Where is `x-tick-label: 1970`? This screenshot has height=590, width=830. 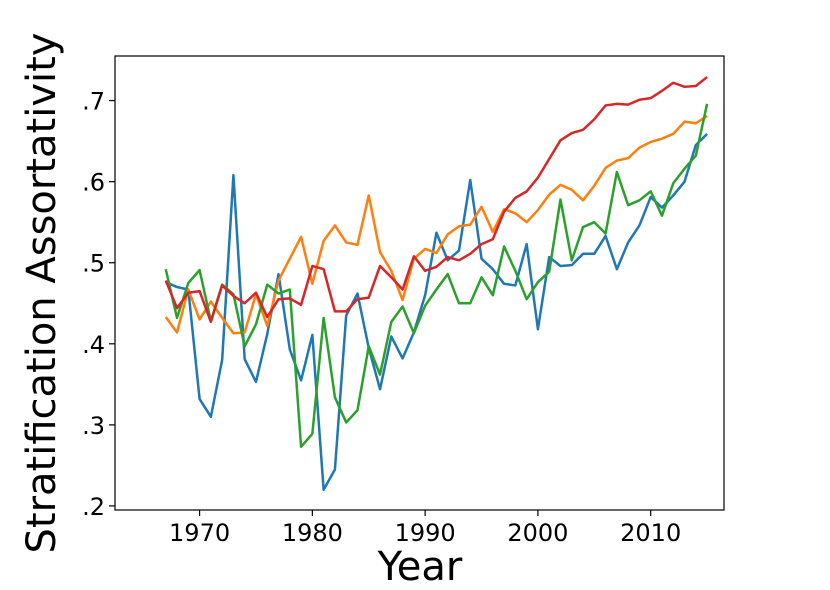 x-tick-label: 1970 is located at coordinates (199, 533).